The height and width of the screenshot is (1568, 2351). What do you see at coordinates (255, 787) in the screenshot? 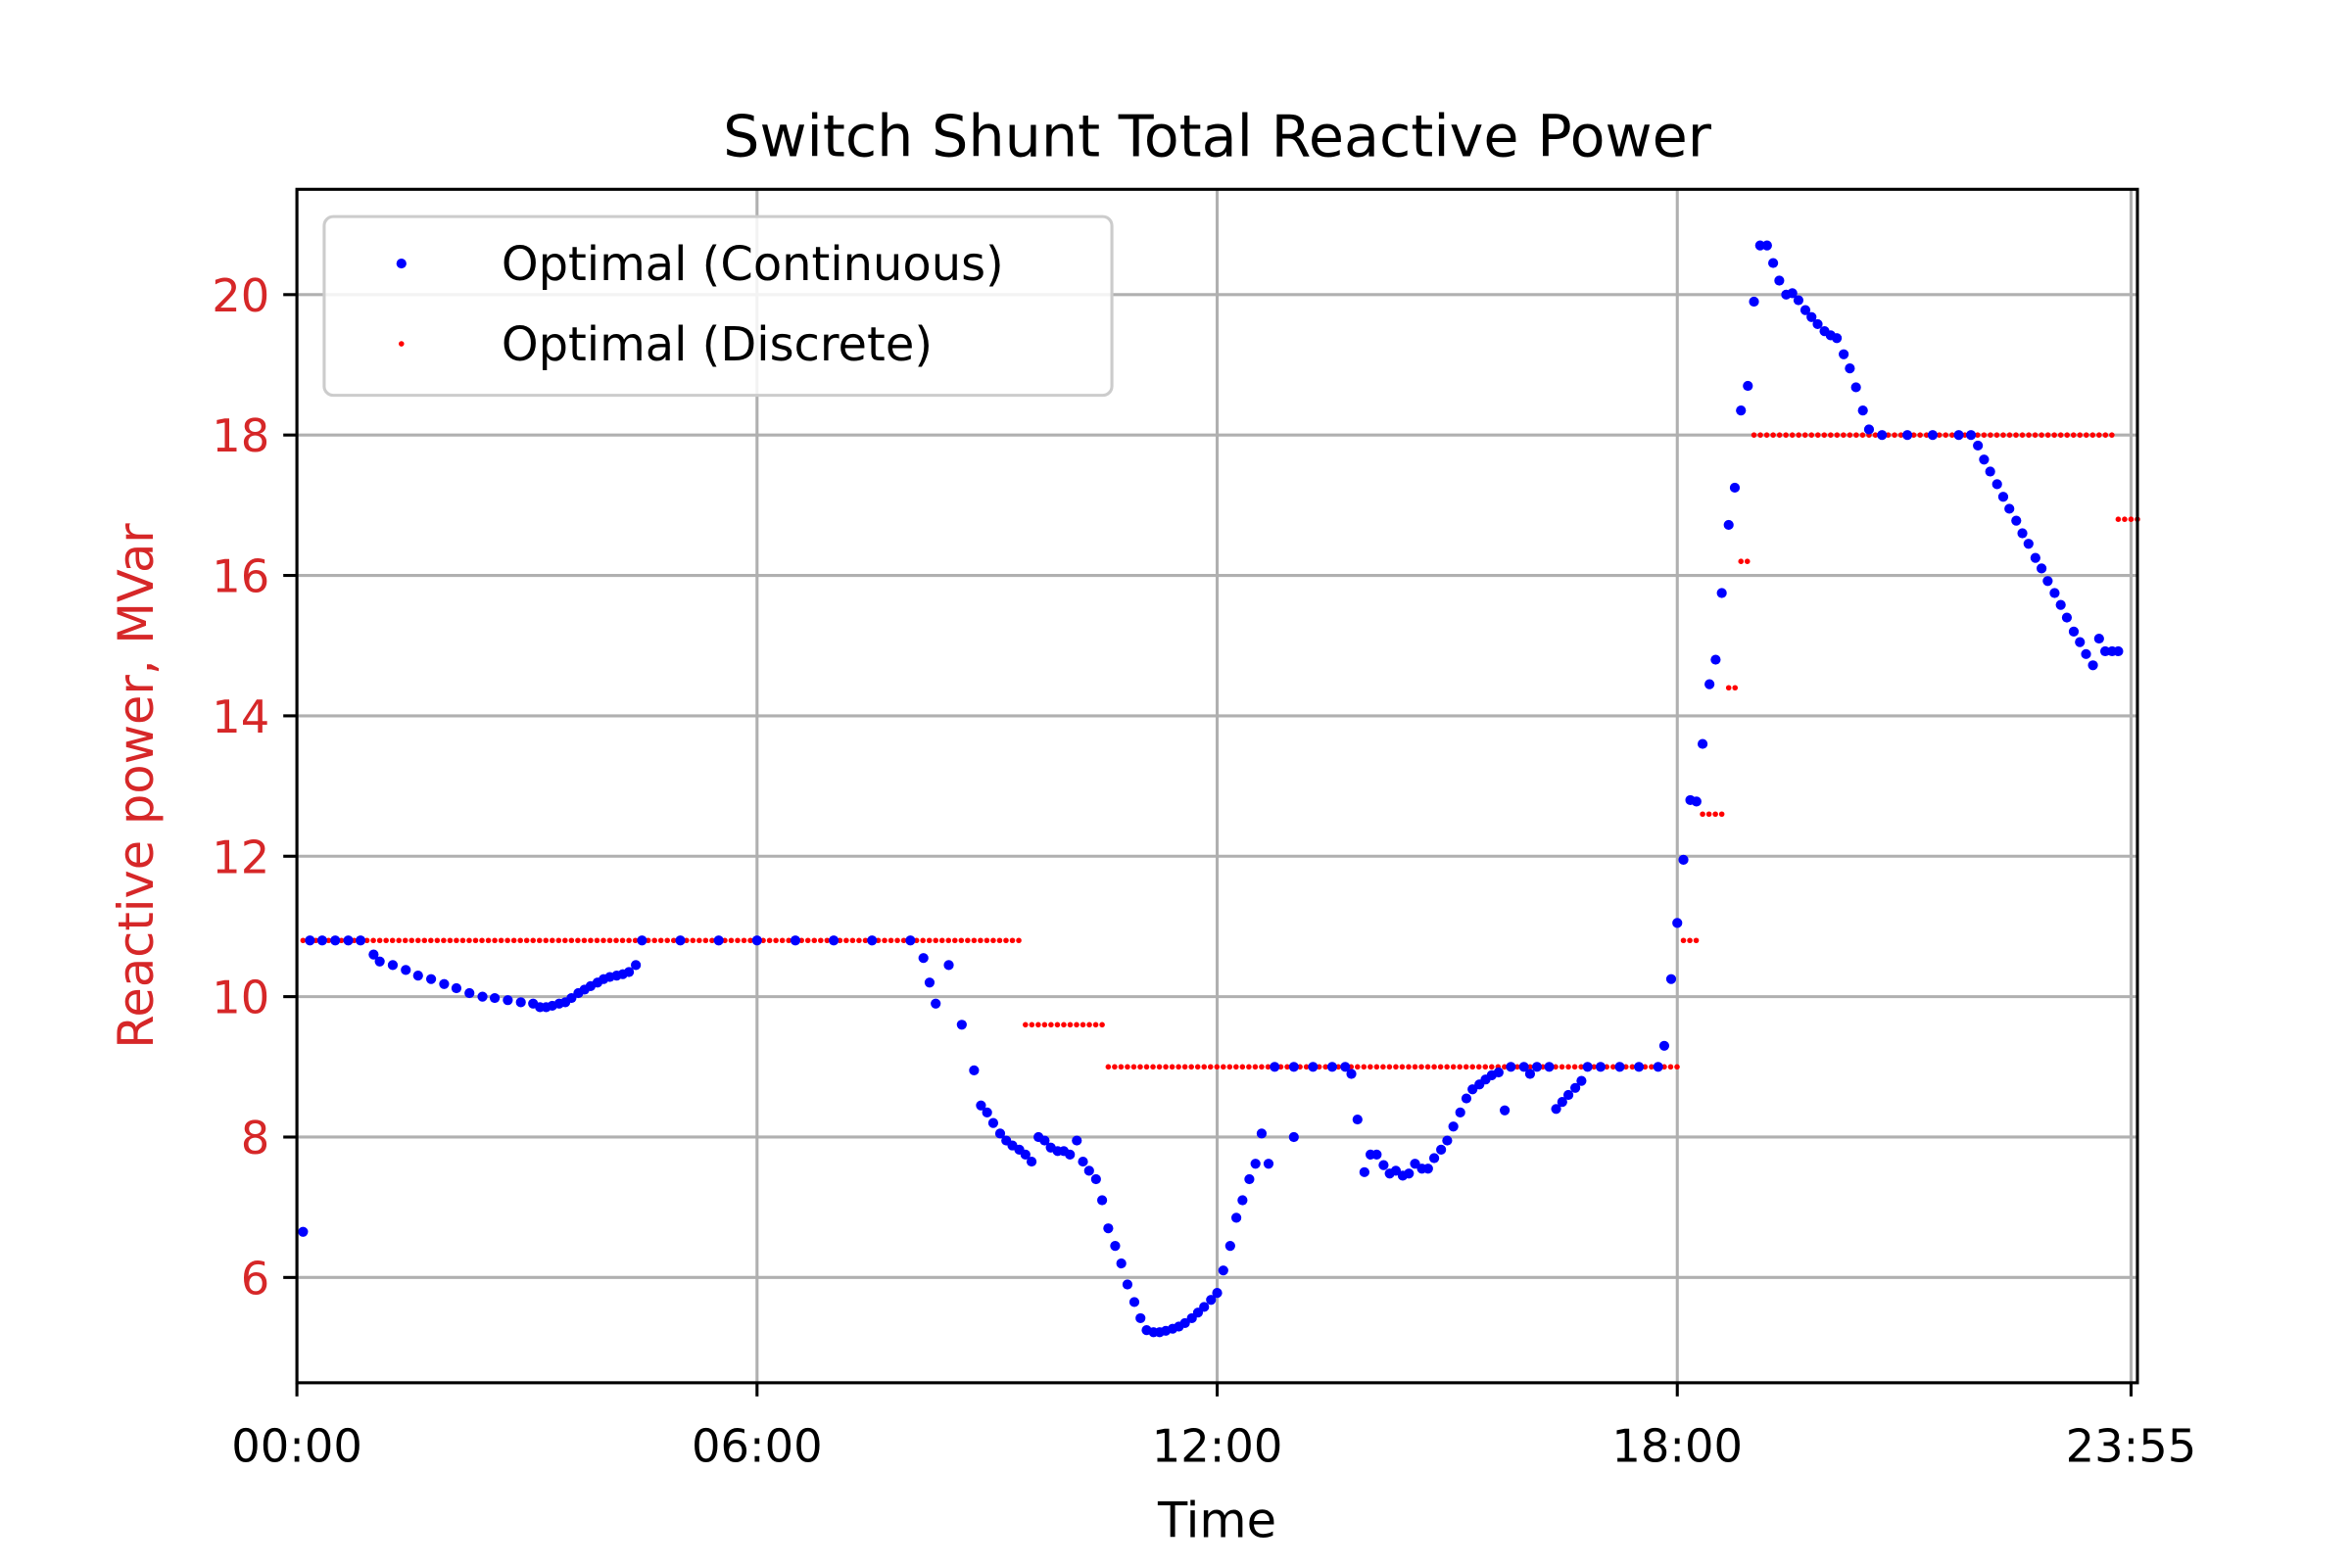
I see `y-axis-ticks: 6 8 10 12 14 16 18 20` at bounding box center [255, 787].